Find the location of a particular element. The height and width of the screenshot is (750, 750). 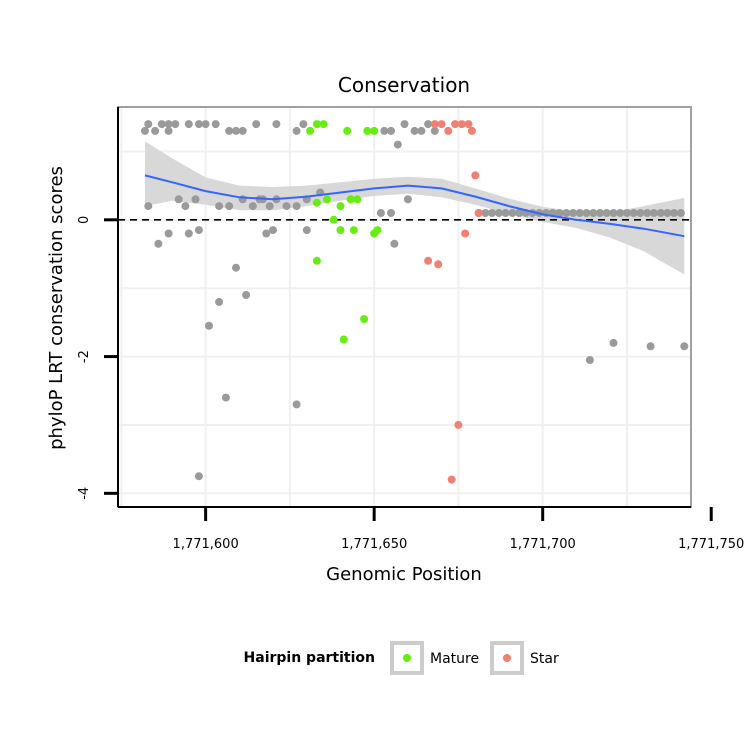

legend-entry-label: Mature is located at coordinates (454, 659).